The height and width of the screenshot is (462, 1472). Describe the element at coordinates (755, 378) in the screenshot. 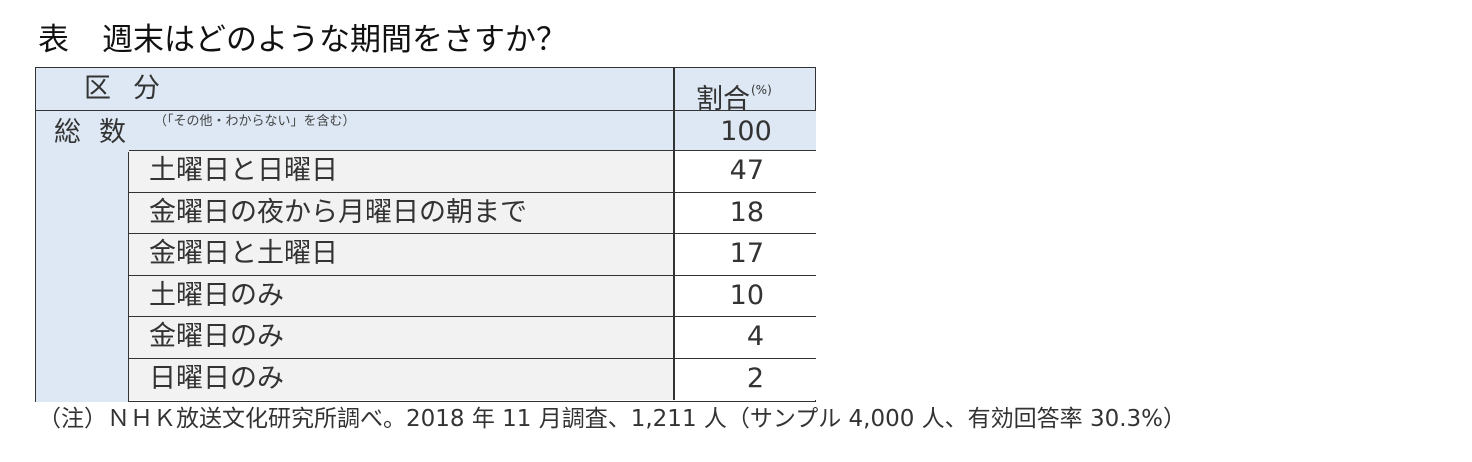

I see `row-value: 2` at that location.